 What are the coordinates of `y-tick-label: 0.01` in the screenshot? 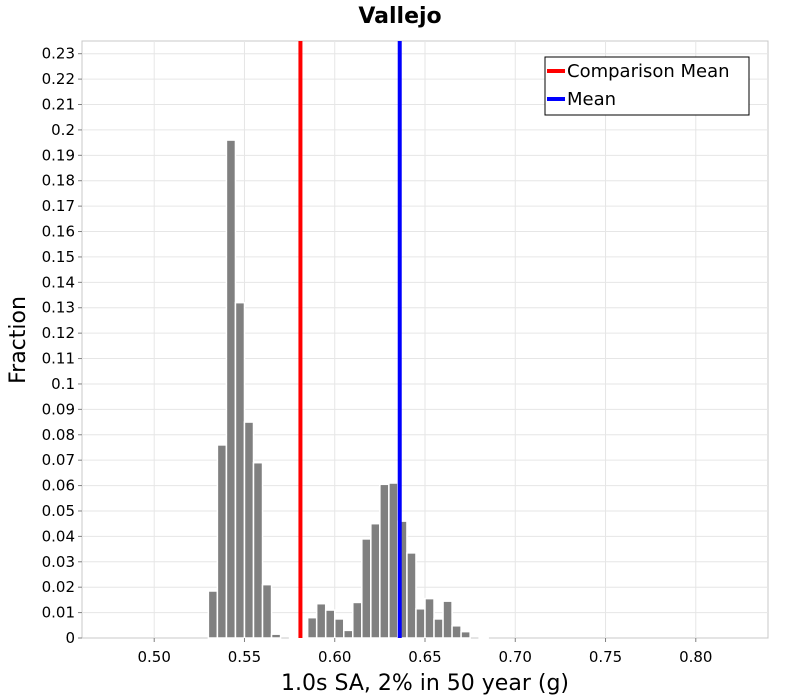 It's located at (58, 613).